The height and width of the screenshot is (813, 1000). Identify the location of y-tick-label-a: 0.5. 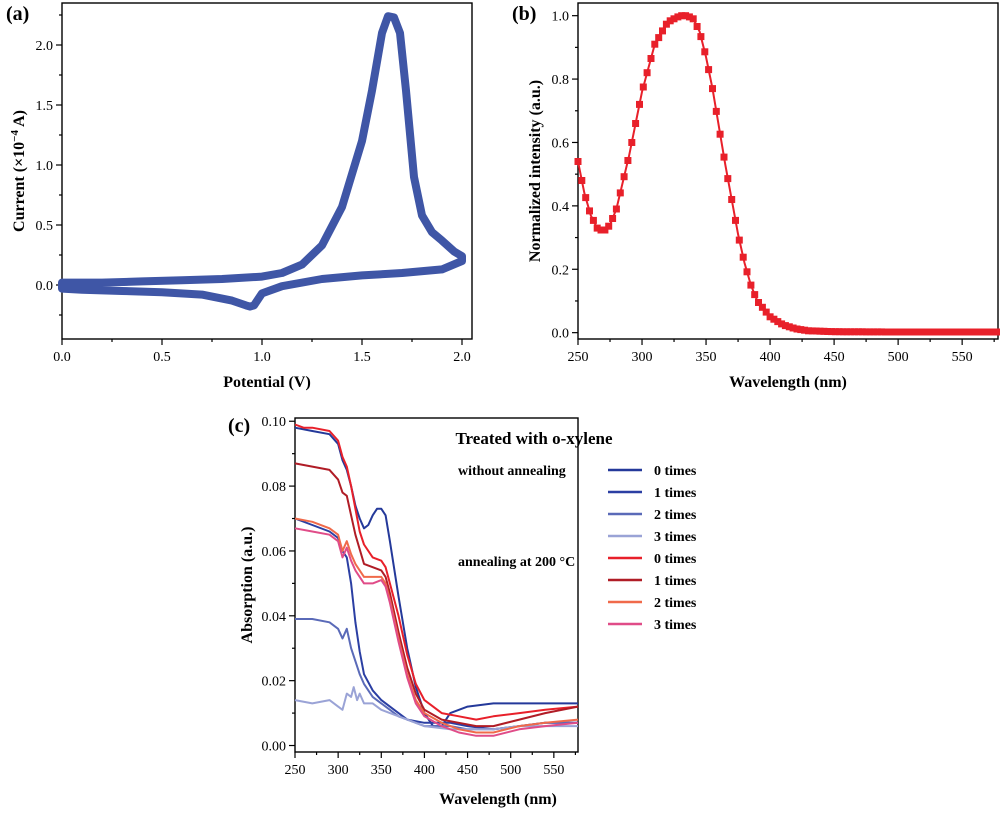
(45, 226).